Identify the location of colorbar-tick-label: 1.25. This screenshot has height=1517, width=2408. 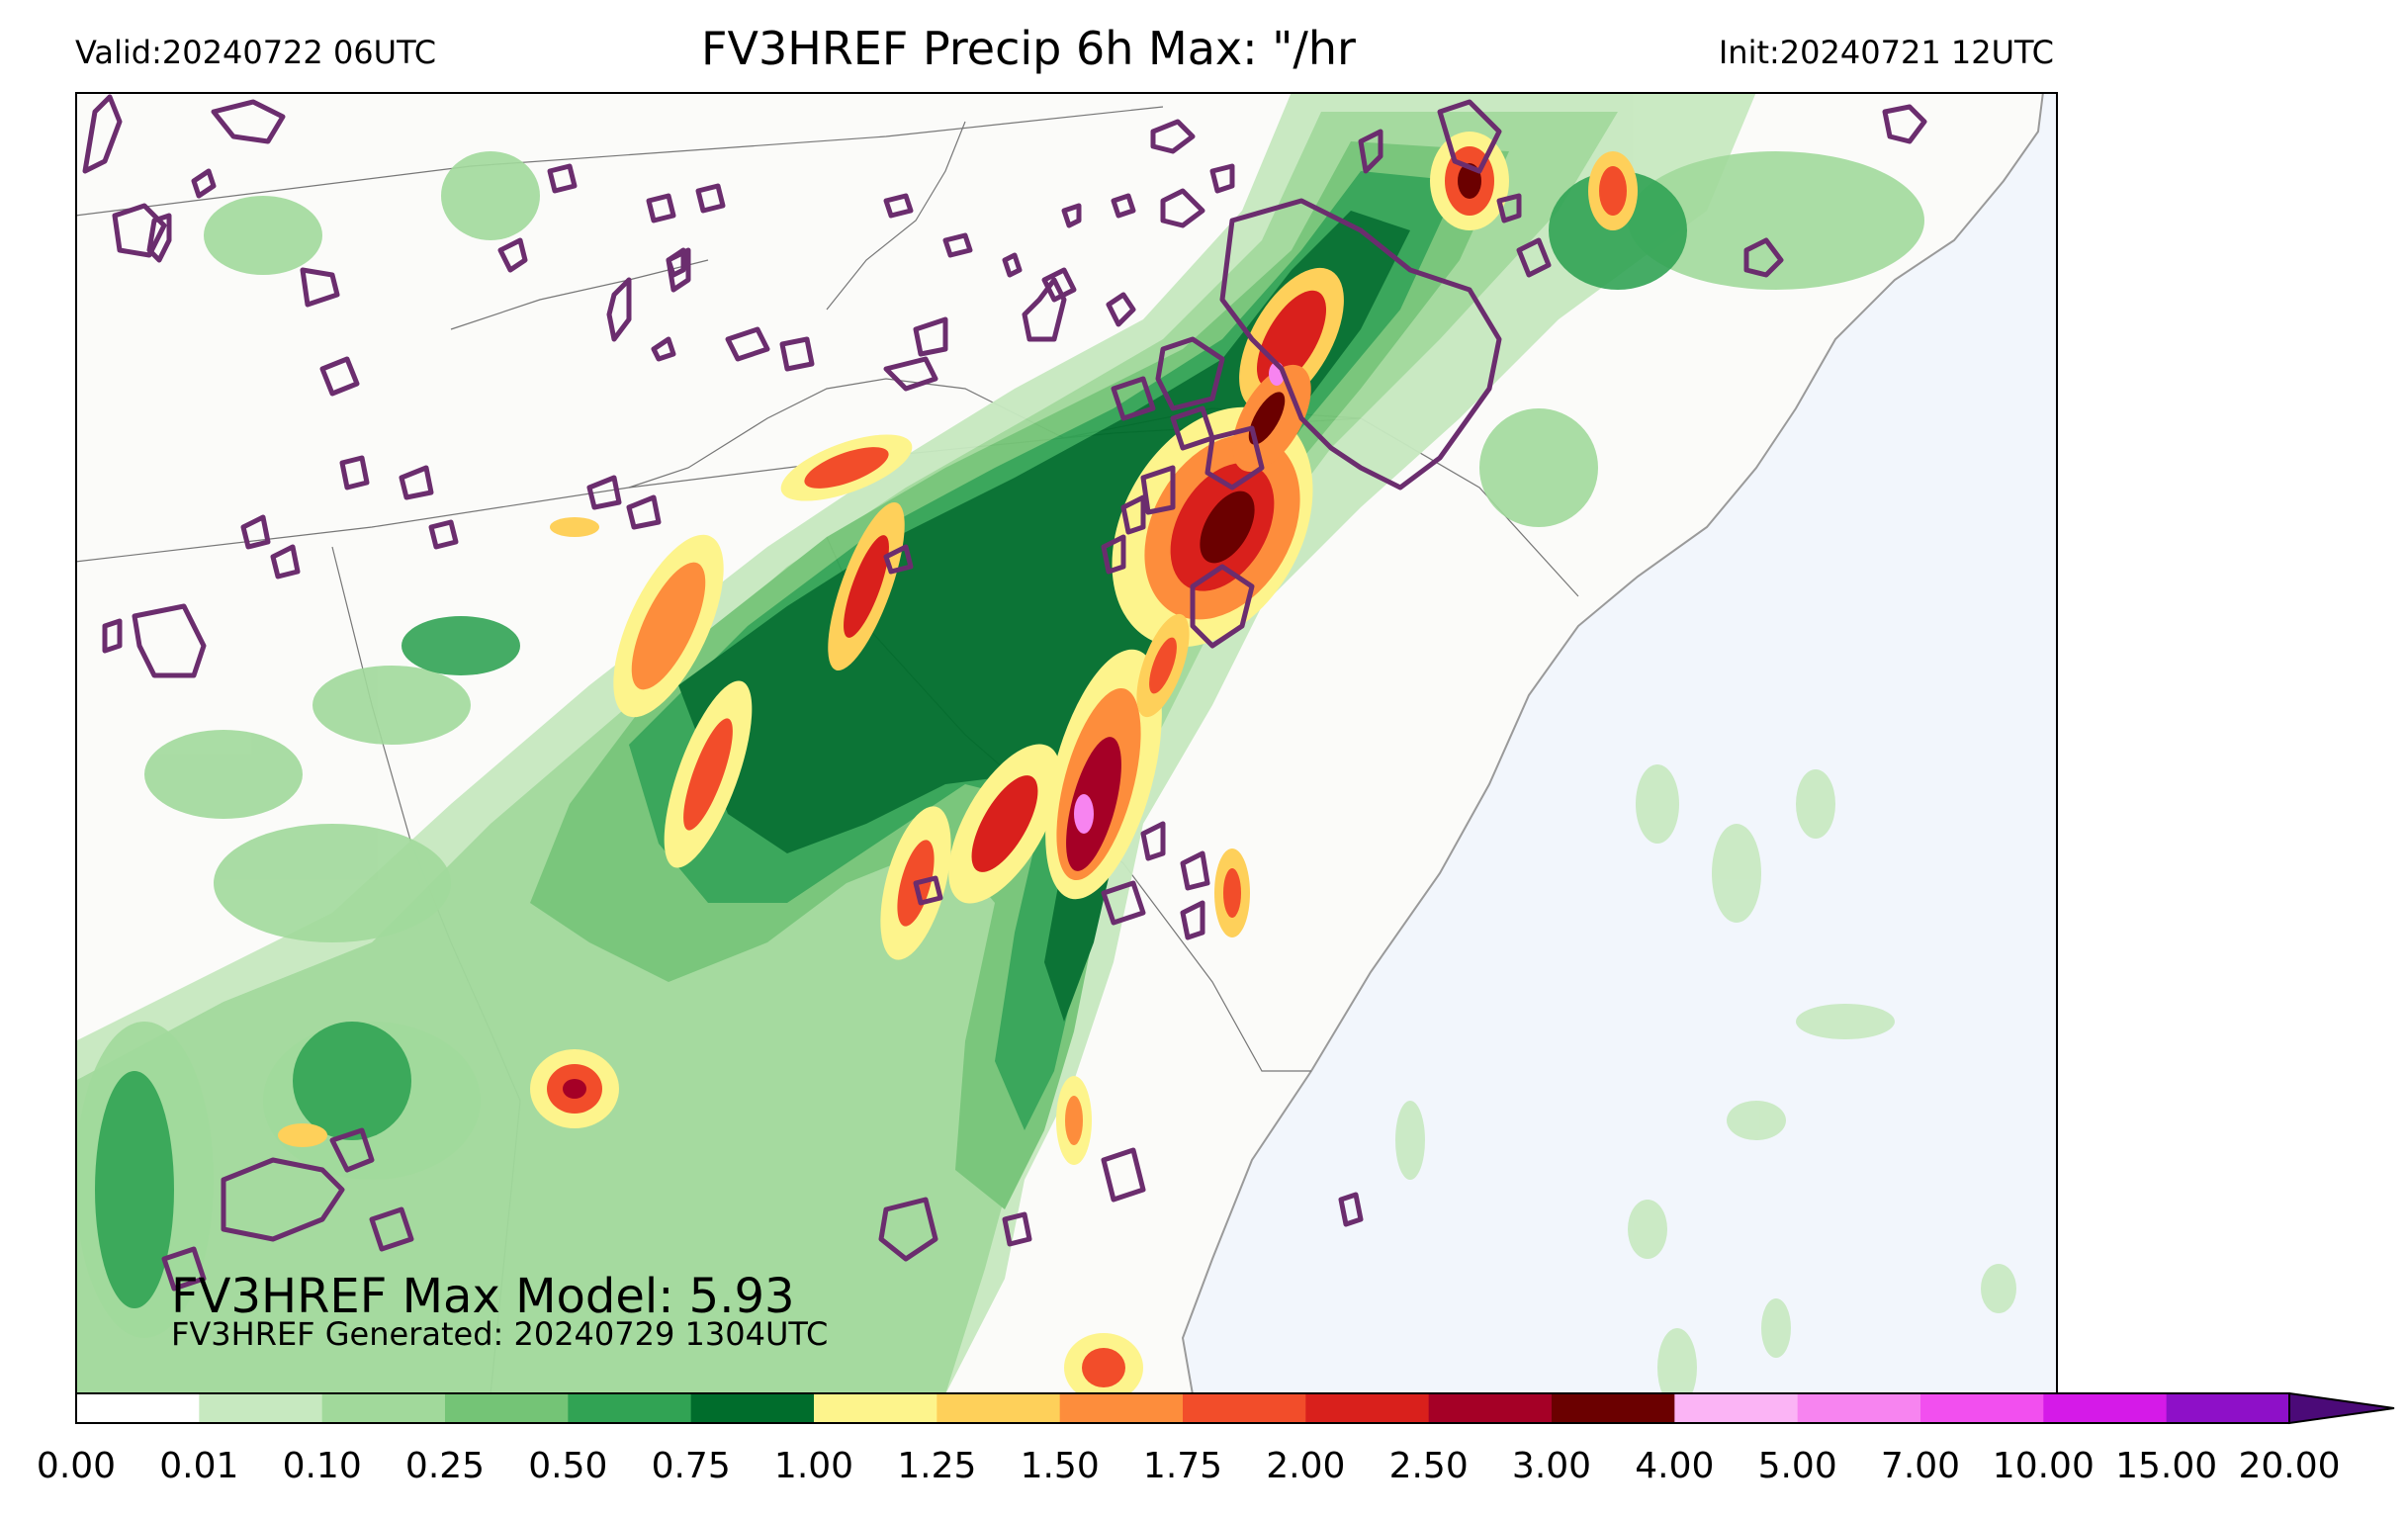
(937, 1466).